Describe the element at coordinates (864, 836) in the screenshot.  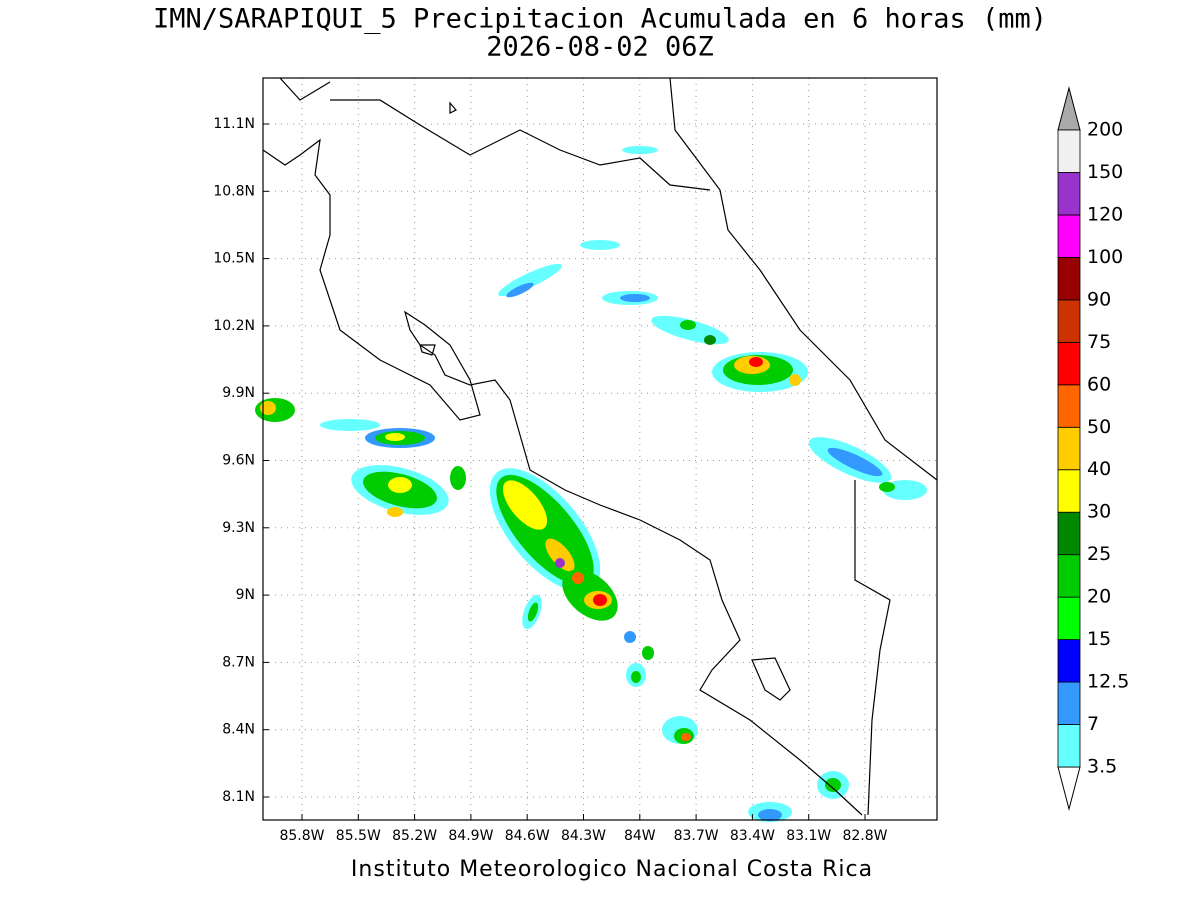
I see `lon-label: 82.8W` at that location.